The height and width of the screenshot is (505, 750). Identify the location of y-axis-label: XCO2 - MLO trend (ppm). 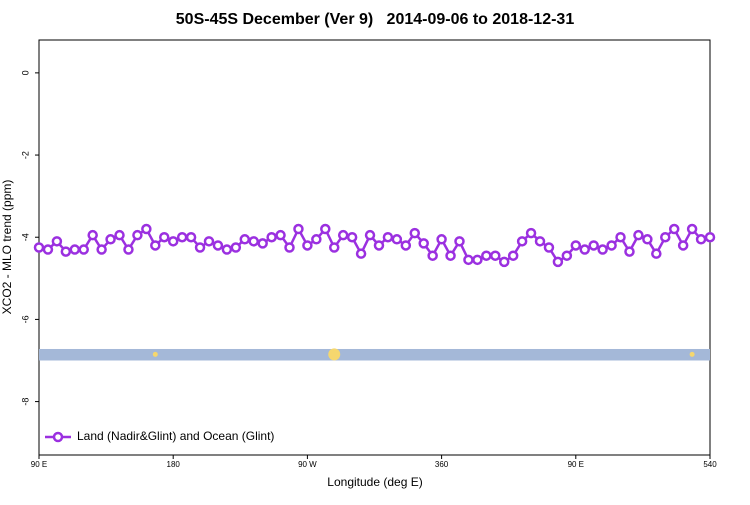
(7, 247).